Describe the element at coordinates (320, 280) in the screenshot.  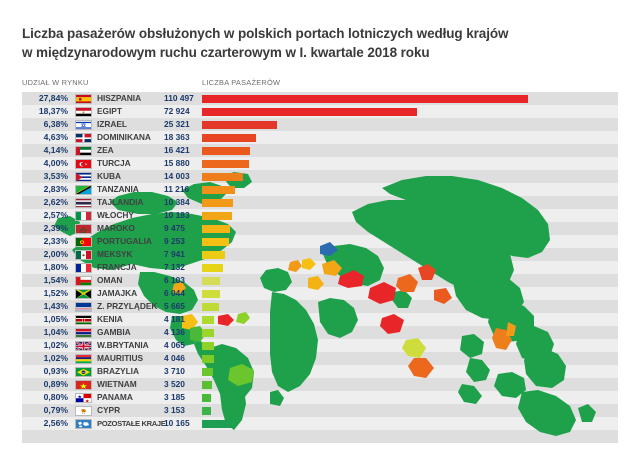
I see `table-row: 1,54% OMAN 6 103` at that location.